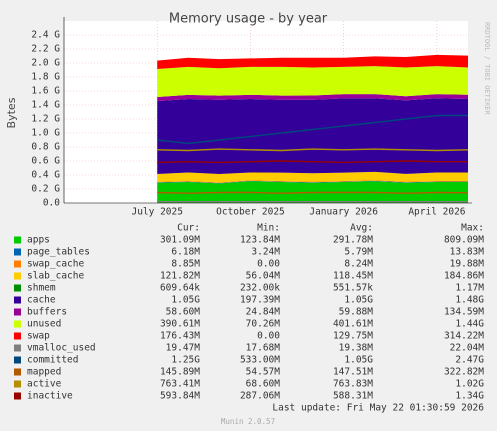 This screenshot has width=497, height=431. I want to click on y-tick-label: 1.4 G, so click(45, 105).